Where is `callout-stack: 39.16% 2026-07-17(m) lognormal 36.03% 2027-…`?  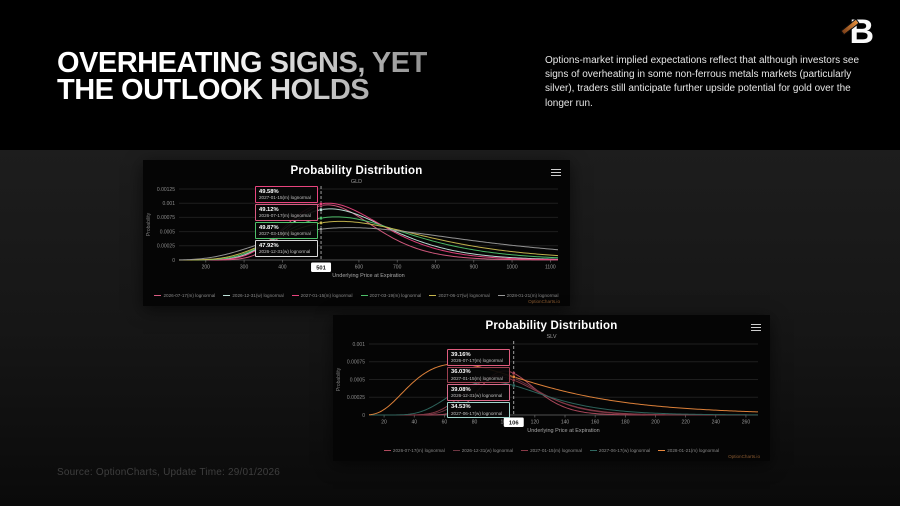
callout-stack: 39.16% 2026-07-17(m) lognormal 36.03% 2027-… is located at coordinates (478, 383).